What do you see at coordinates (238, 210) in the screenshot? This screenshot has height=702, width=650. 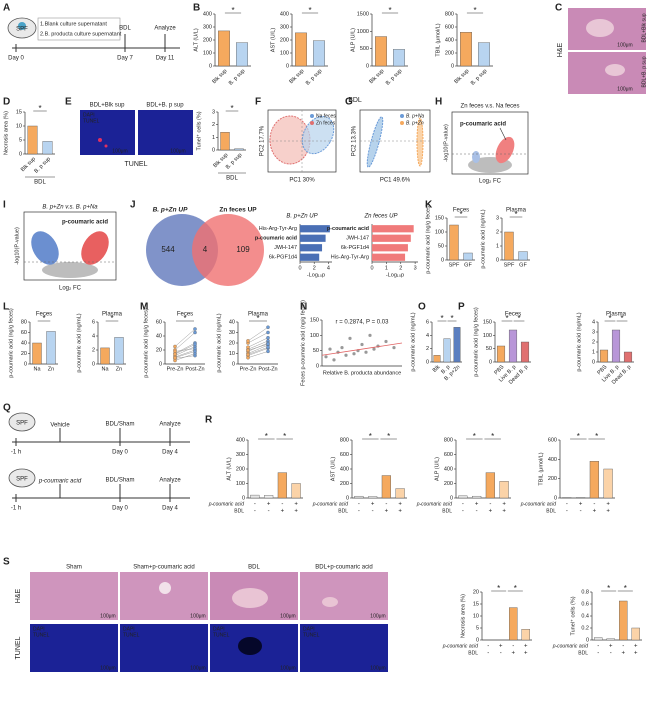 I see `label: Zn feces UP` at bounding box center [238, 210].